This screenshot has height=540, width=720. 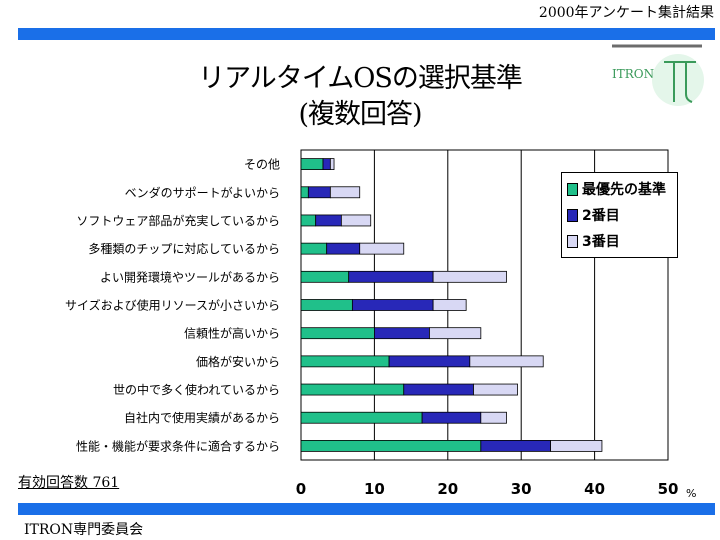 What do you see at coordinates (196, 389) in the screenshot?
I see `category-label: 世の中で多く使われているから` at bounding box center [196, 389].